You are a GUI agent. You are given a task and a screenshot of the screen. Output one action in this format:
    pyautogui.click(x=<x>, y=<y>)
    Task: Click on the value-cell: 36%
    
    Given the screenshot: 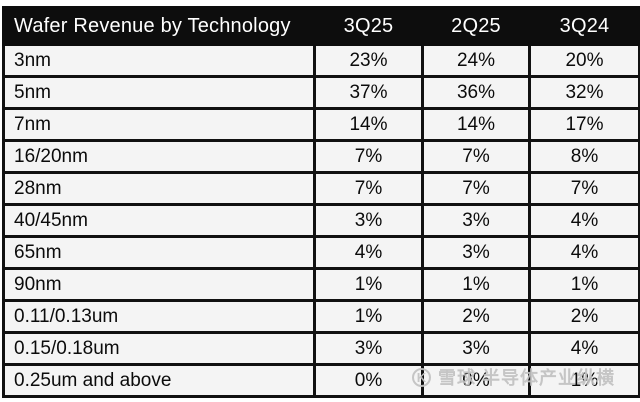 What is the action you would take?
    pyautogui.click(x=476, y=92)
    